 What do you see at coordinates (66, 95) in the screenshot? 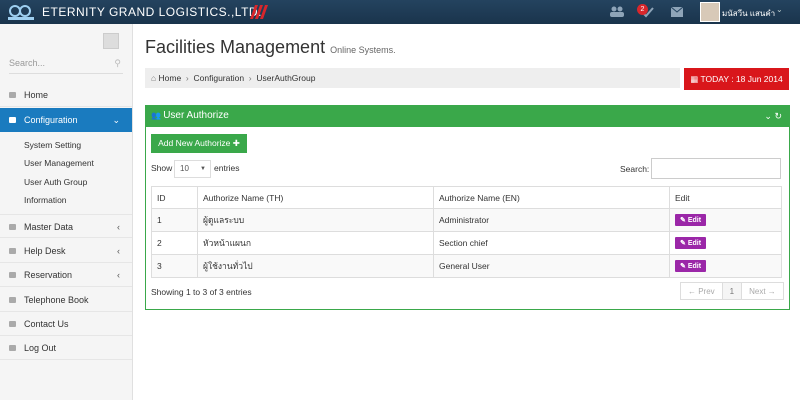
I see `menu-item: Home` at bounding box center [66, 95].